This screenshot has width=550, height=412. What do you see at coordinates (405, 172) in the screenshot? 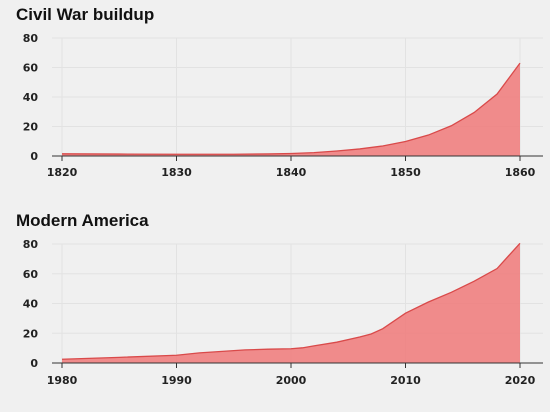
I see `chart-1-xtick-1850: 1850` at bounding box center [405, 172].